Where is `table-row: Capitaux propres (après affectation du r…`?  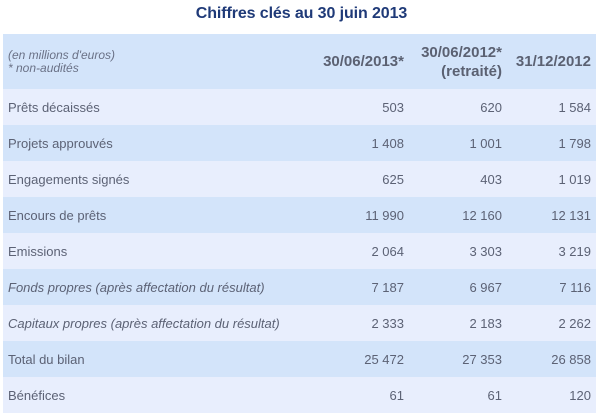 table-row: Capitaux propres (après affectation du r… is located at coordinates (299, 323).